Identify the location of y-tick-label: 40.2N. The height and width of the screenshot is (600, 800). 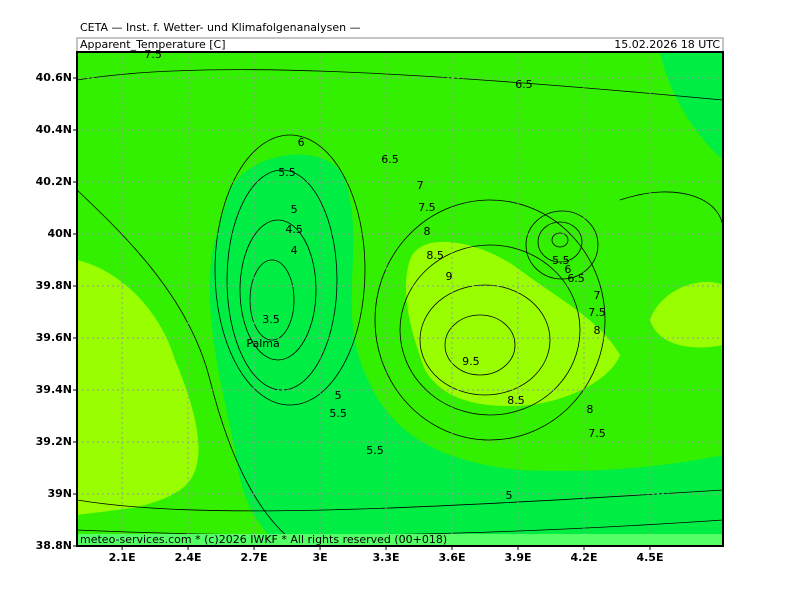
(54, 181).